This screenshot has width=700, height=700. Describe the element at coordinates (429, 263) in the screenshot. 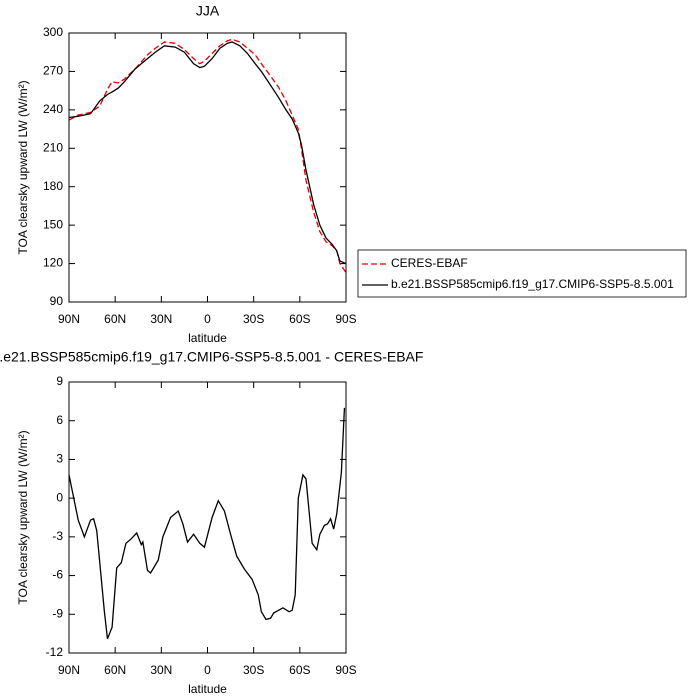

I see `legend-label: CERES-EBAF` at that location.